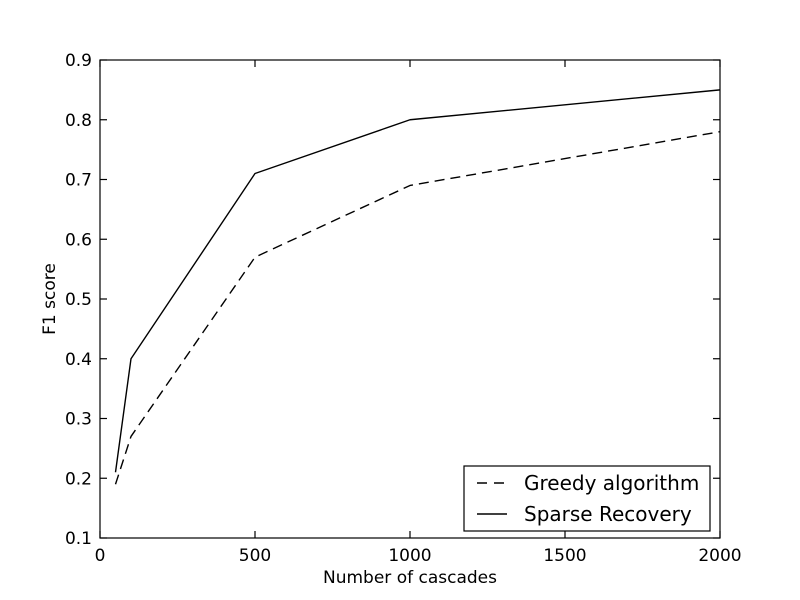 The image size is (800, 600). What do you see at coordinates (78, 360) in the screenshot?
I see `y-tick-label: 0.4` at bounding box center [78, 360].